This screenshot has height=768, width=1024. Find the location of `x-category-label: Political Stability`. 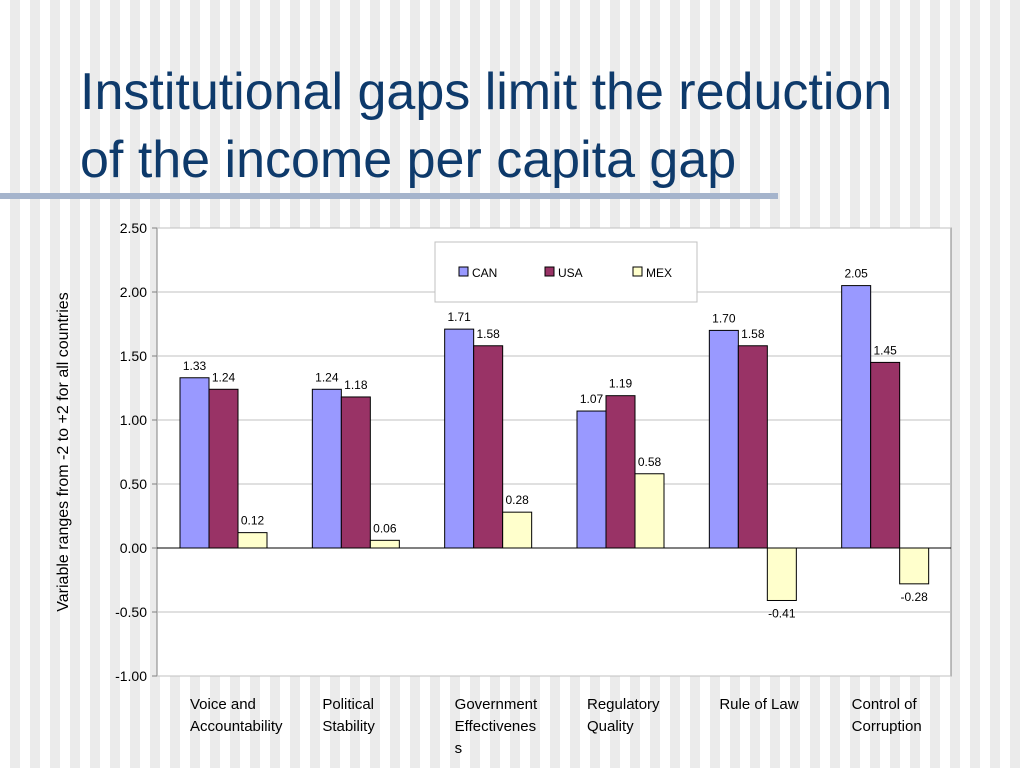

x-category-label: Political Stability is located at coordinates (348, 715).